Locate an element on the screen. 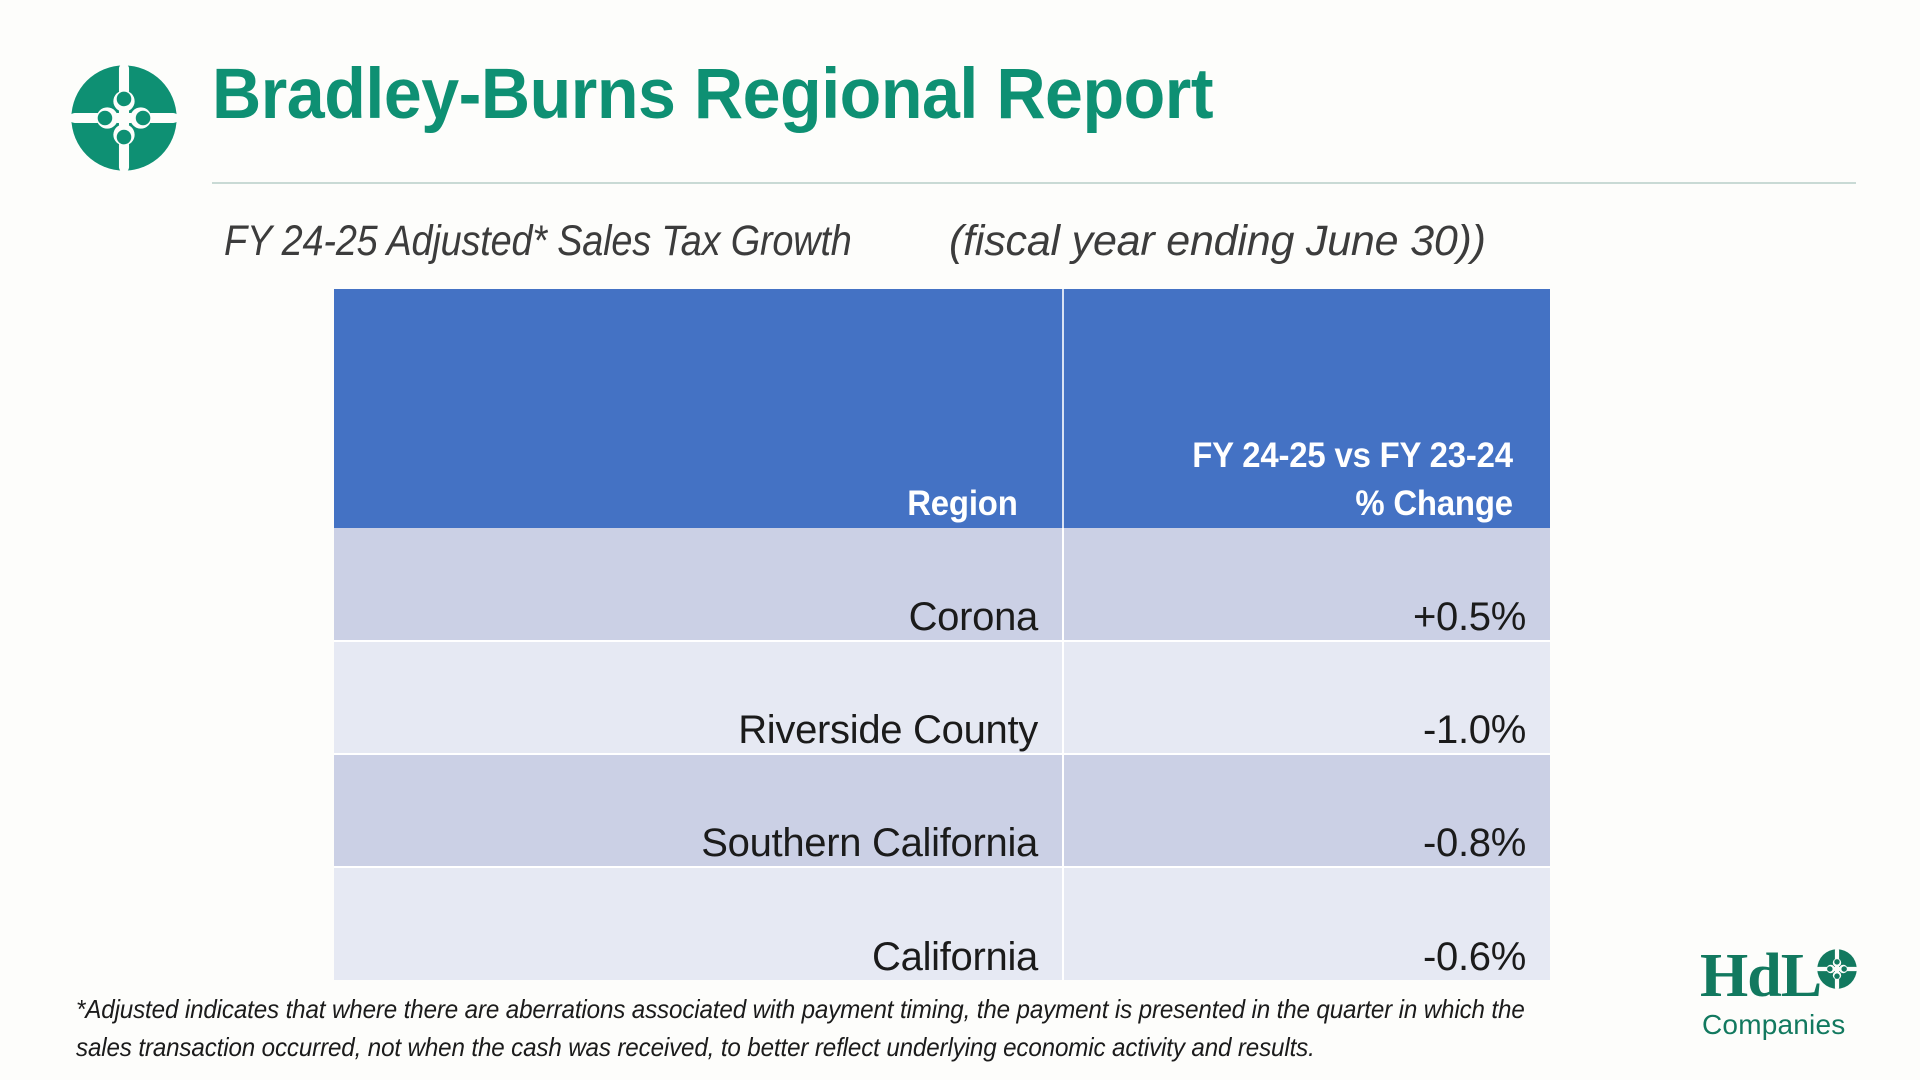  table-row: California -0.6% is located at coordinates (942, 923).